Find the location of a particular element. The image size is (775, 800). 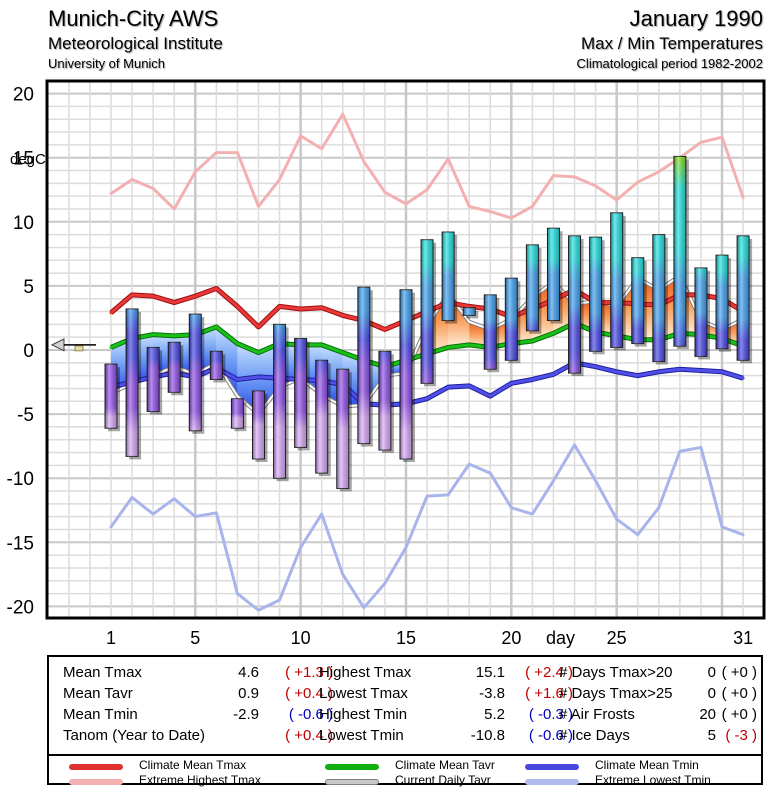

legend-label: Extreme Lowest Tmin is located at coordinates (653, 780).